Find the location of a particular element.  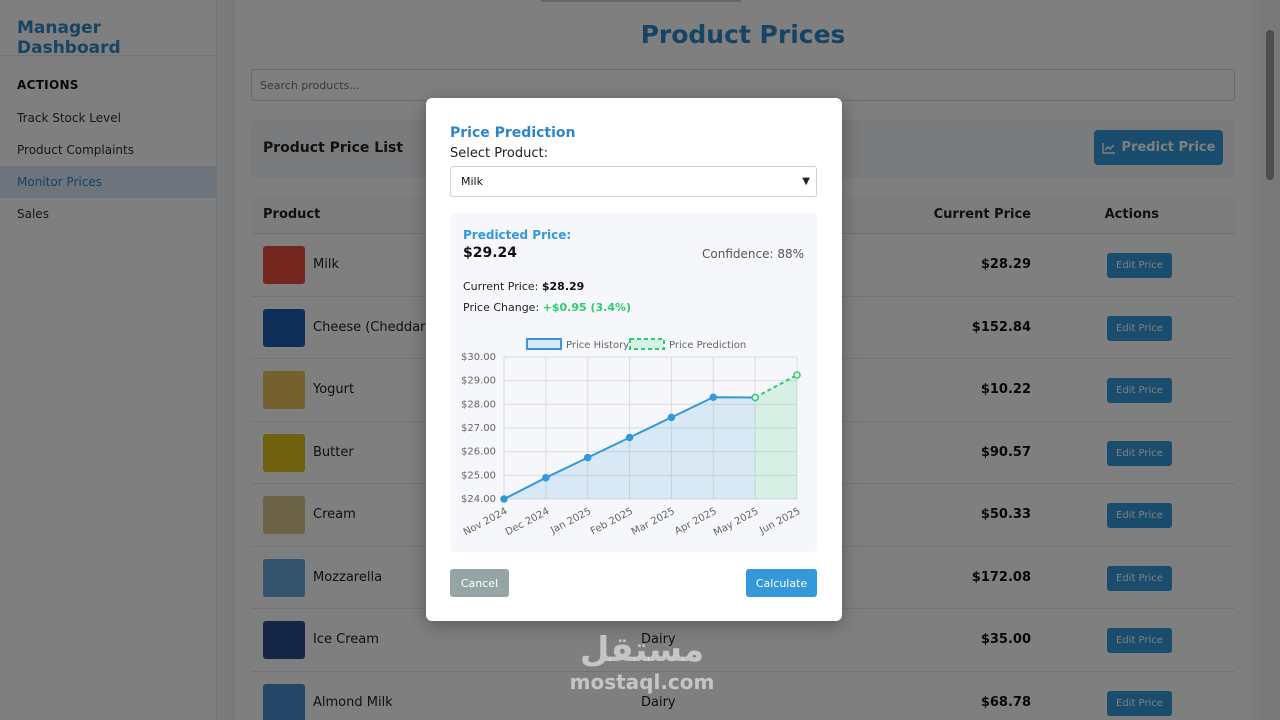

current-price-value: $28.29 is located at coordinates (563, 286).